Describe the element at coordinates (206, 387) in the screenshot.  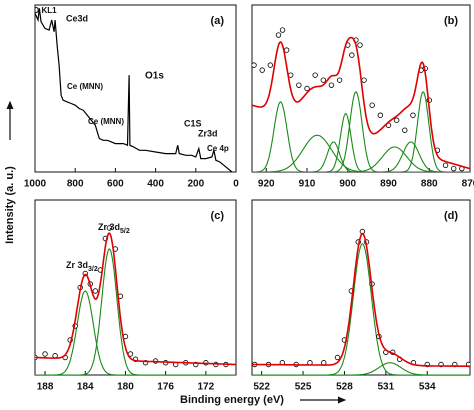
I see `x-tick-label: 172` at that location.